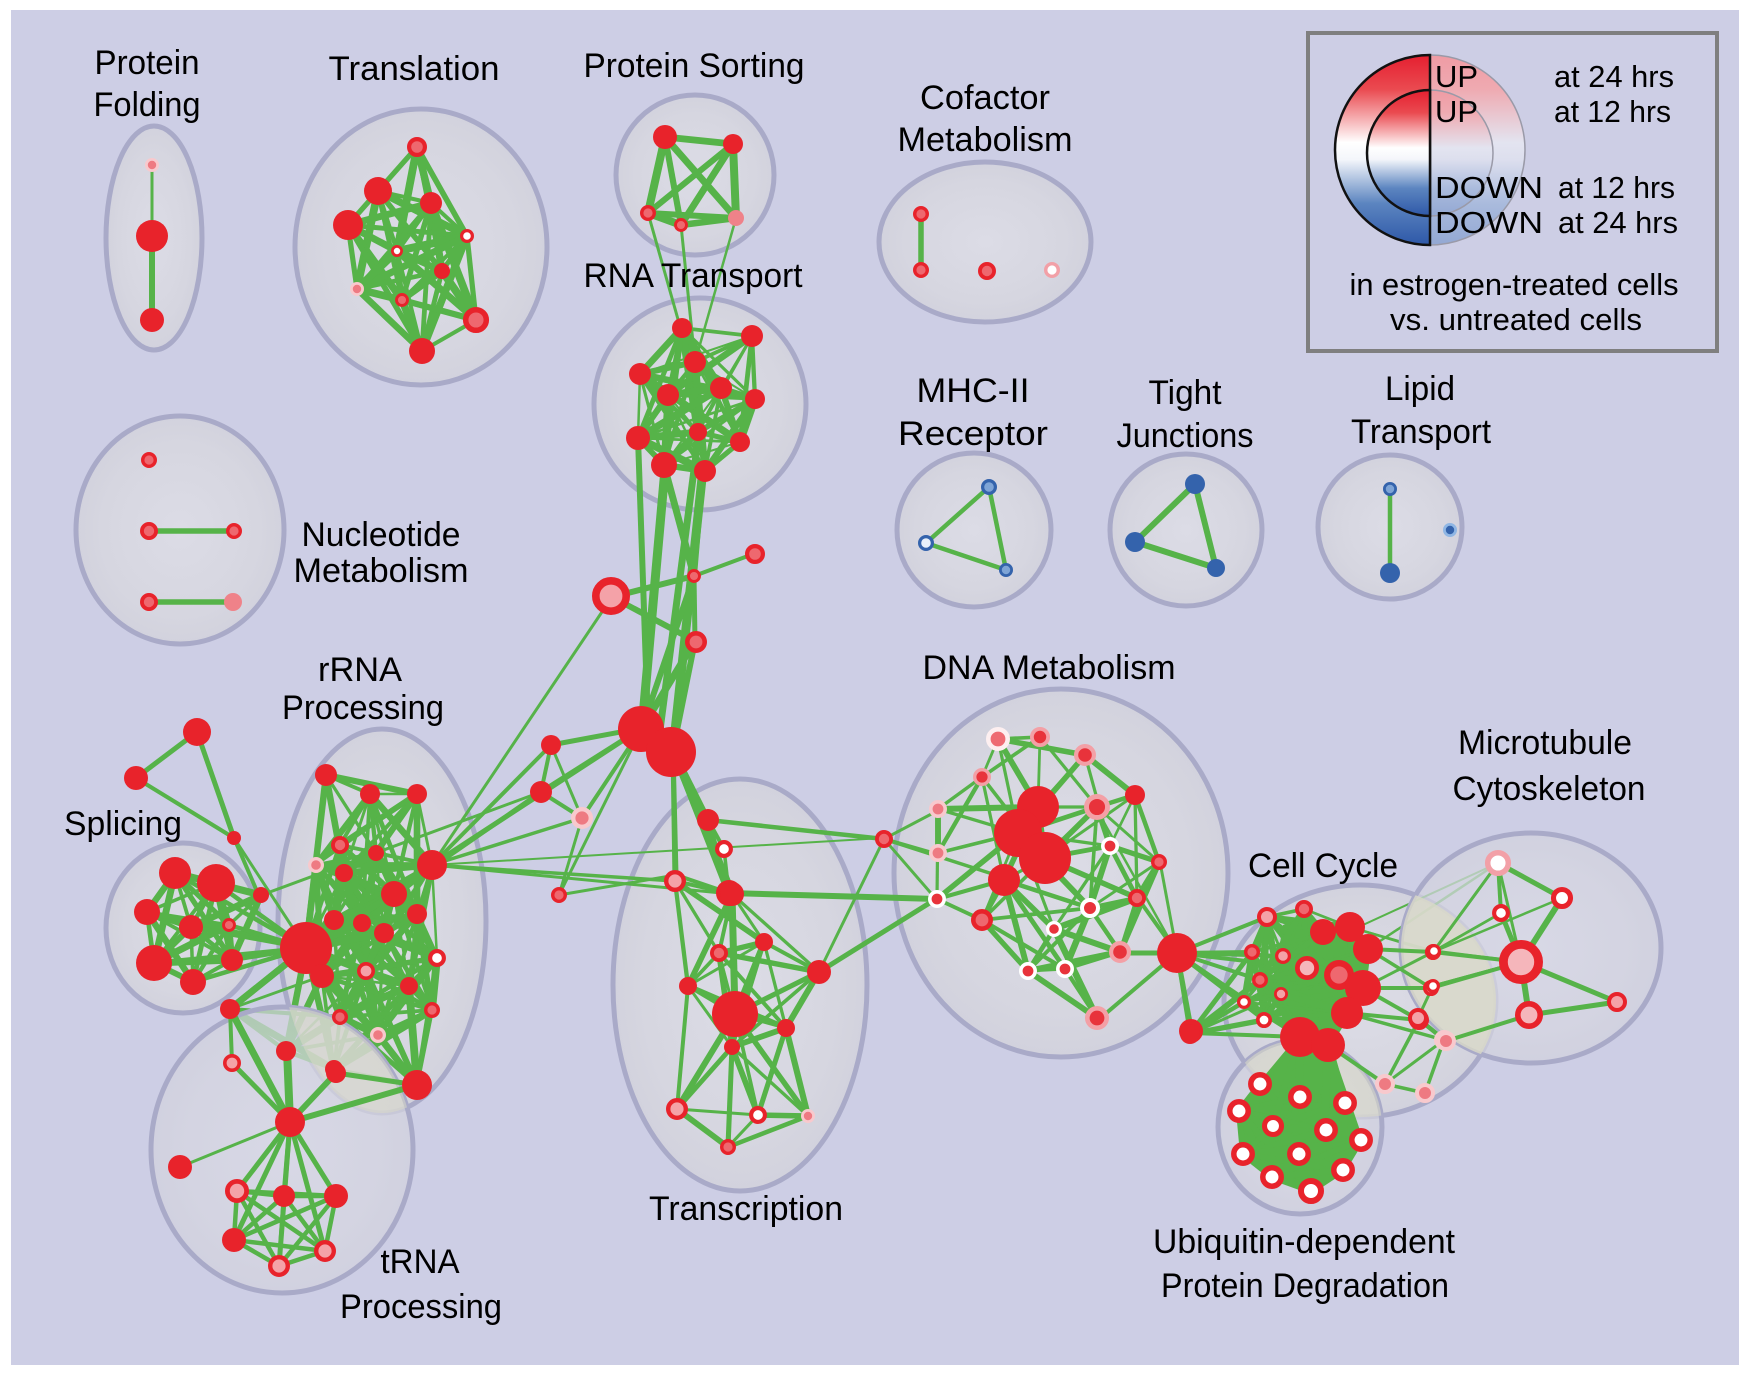  What do you see at coordinates (1185, 436) in the screenshot?
I see `svg-text: Junctions` at bounding box center [1185, 436].